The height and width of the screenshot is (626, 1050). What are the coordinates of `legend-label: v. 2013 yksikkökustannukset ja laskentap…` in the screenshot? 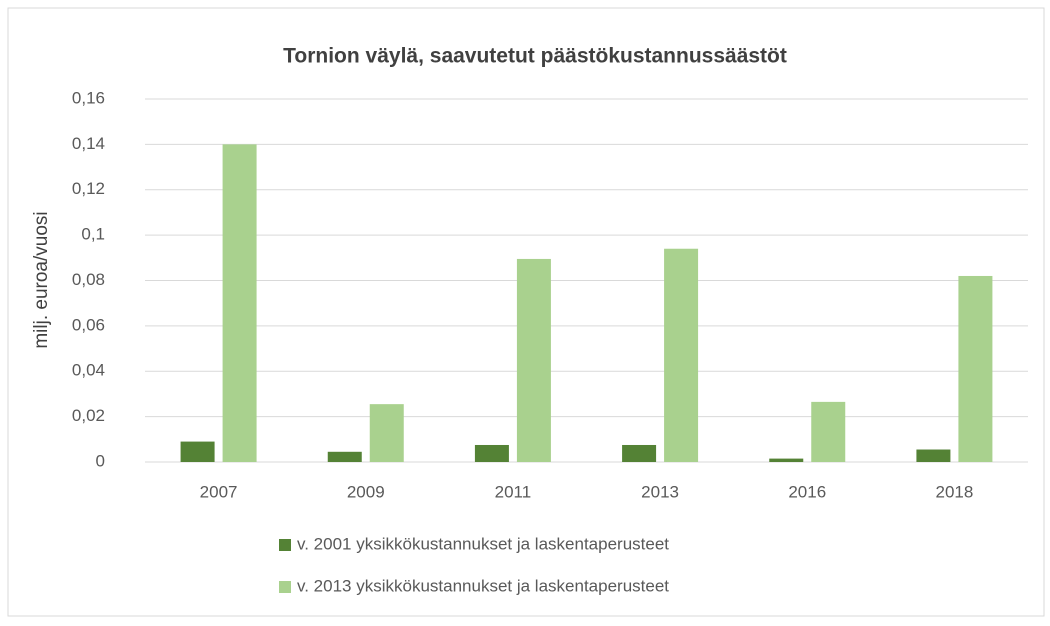 It's located at (483, 585).